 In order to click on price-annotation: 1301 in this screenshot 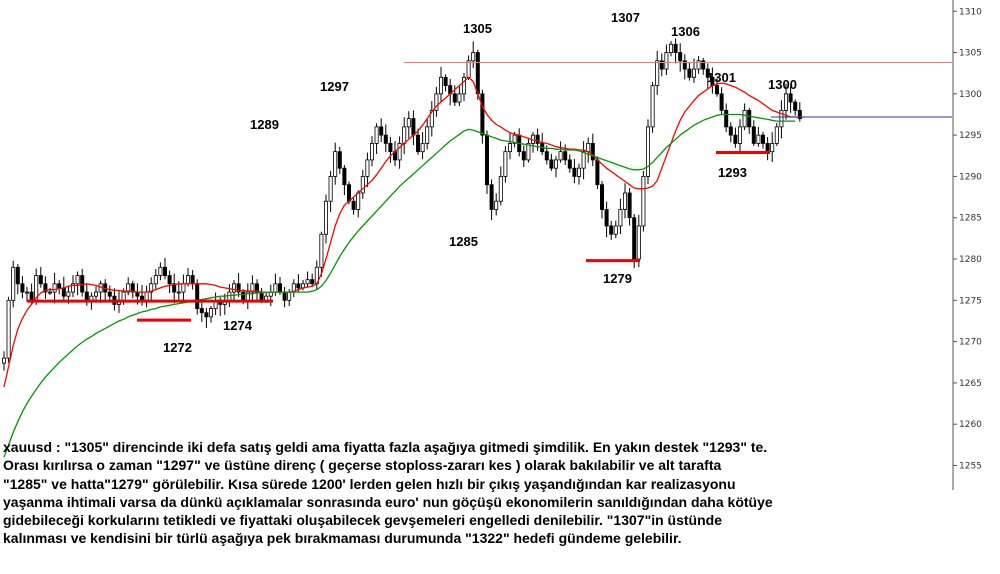, I will do `click(721, 77)`.